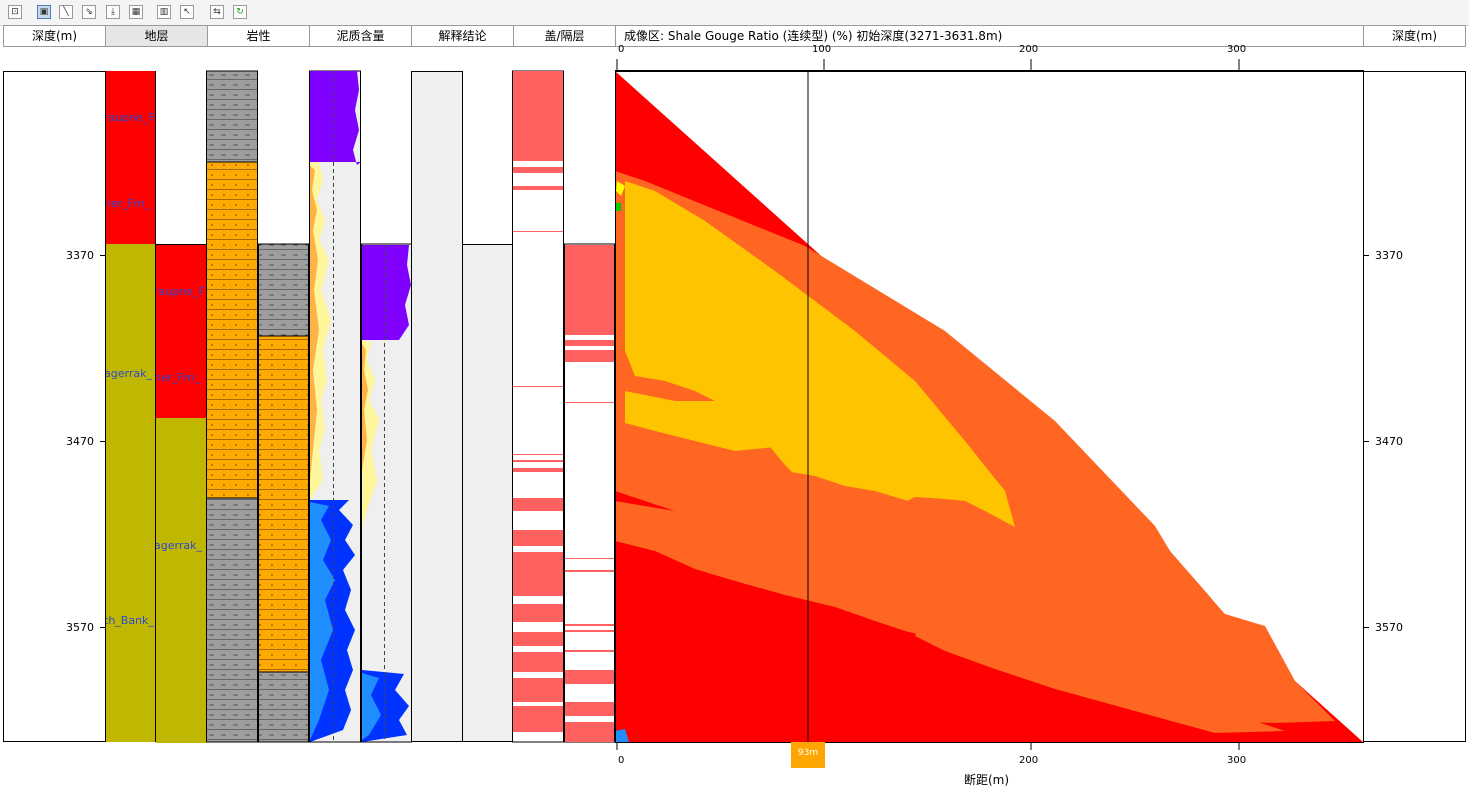  What do you see at coordinates (360, 406) in the screenshot?
I see `shale-content-track` at bounding box center [360, 406].